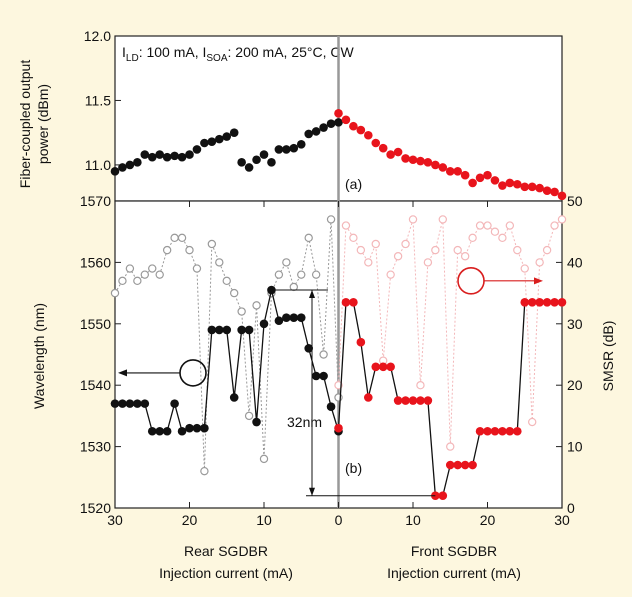 This screenshot has height=597, width=632. I want to click on panel-b-y-tick-label: 1540, so click(95, 385).